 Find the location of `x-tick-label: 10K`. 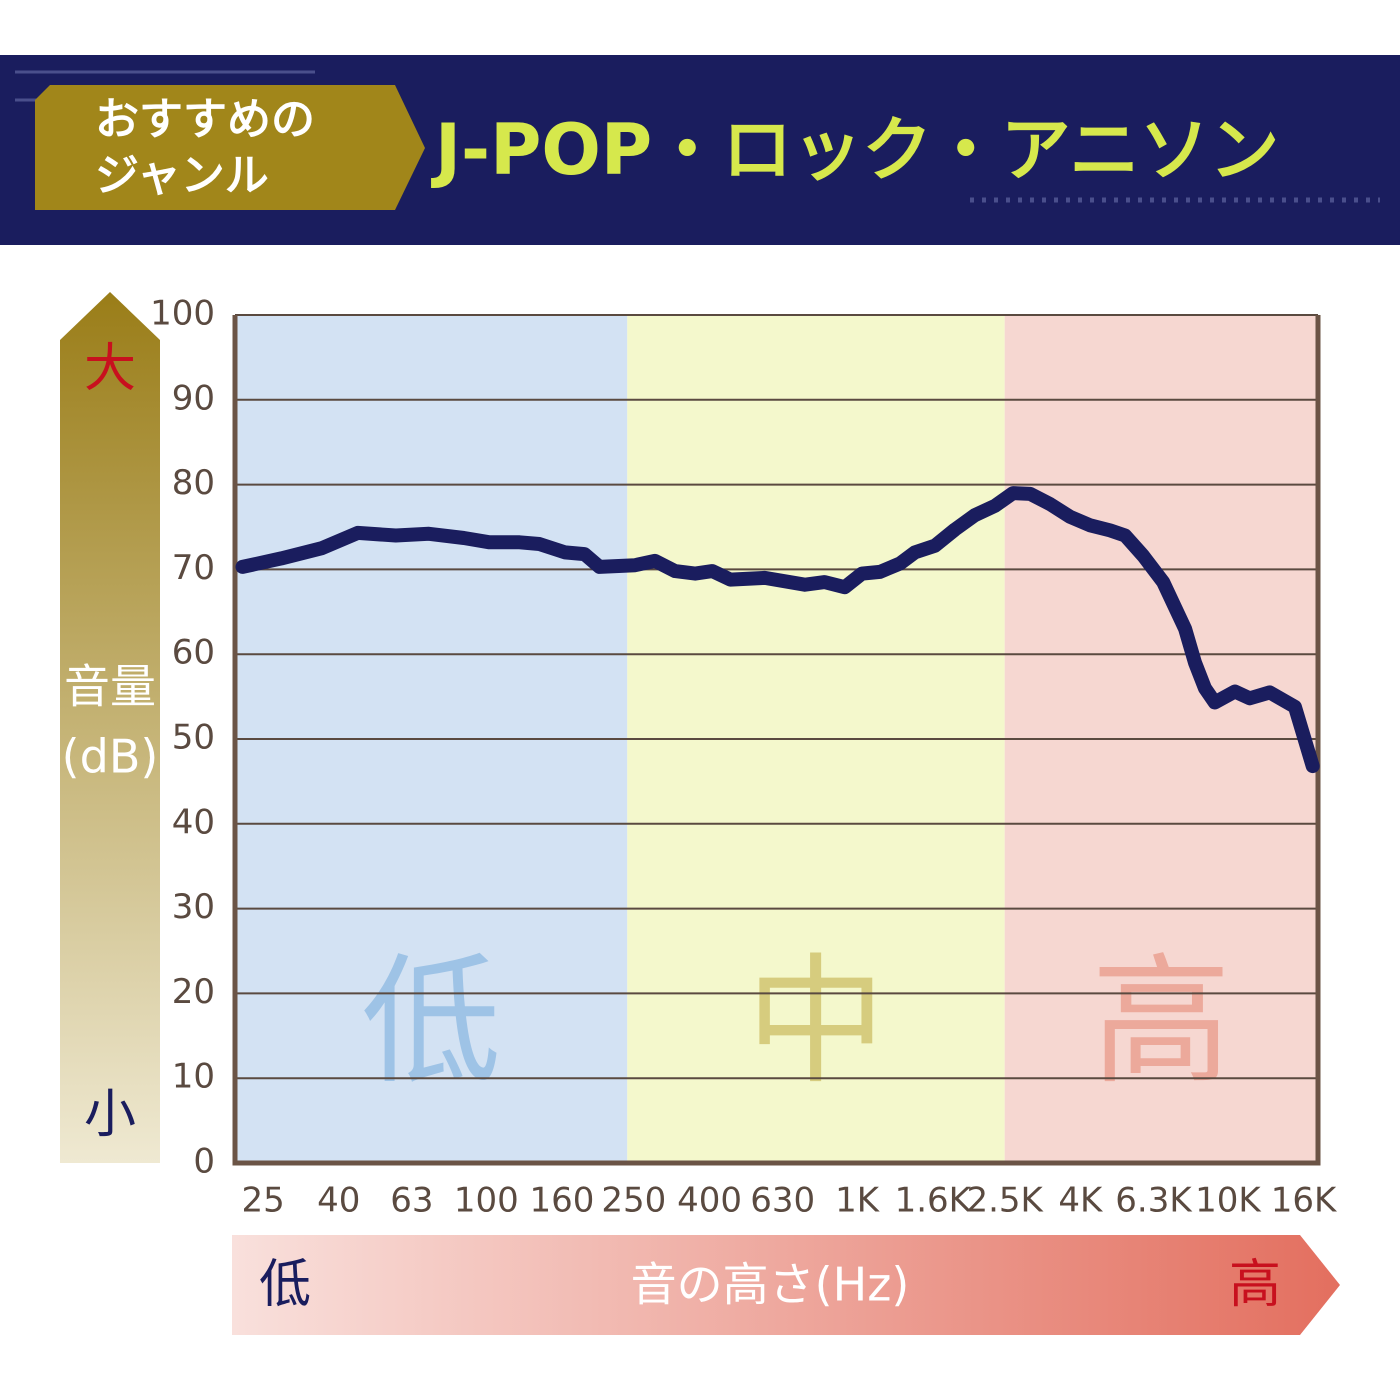

x-tick-label: 10K is located at coordinates (1228, 1201).